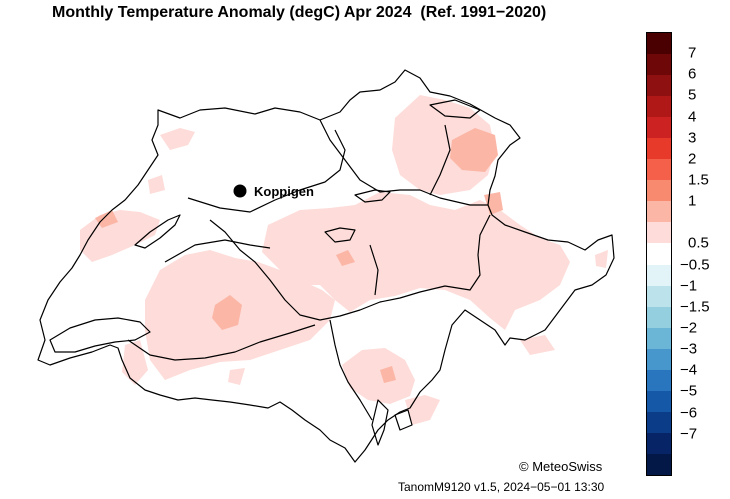 This screenshot has height=499, width=730. What do you see at coordinates (501, 487) in the screenshot?
I see `version-stamp: TanomM9120 v1.5, 2024−05−01 13:30` at bounding box center [501, 487].